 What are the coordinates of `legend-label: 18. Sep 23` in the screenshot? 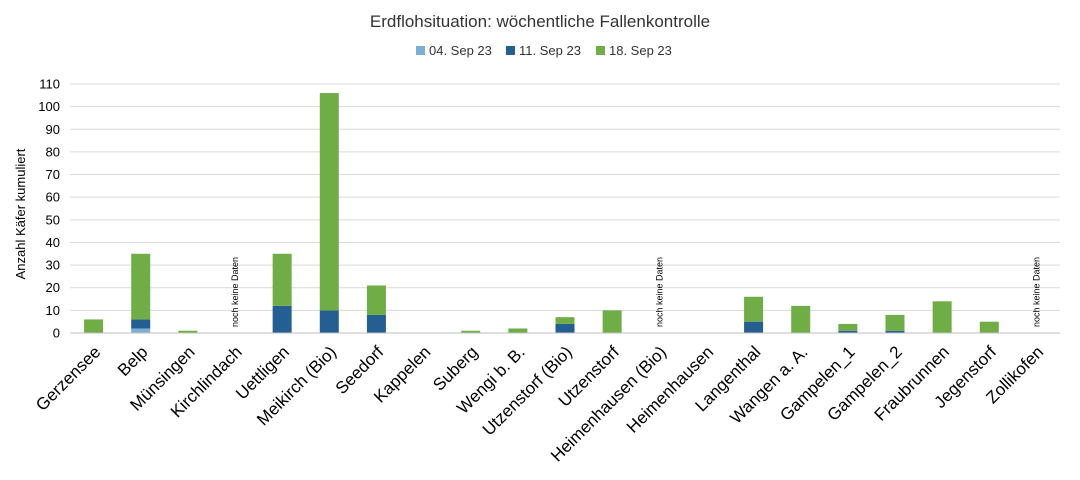 It's located at (640, 50).